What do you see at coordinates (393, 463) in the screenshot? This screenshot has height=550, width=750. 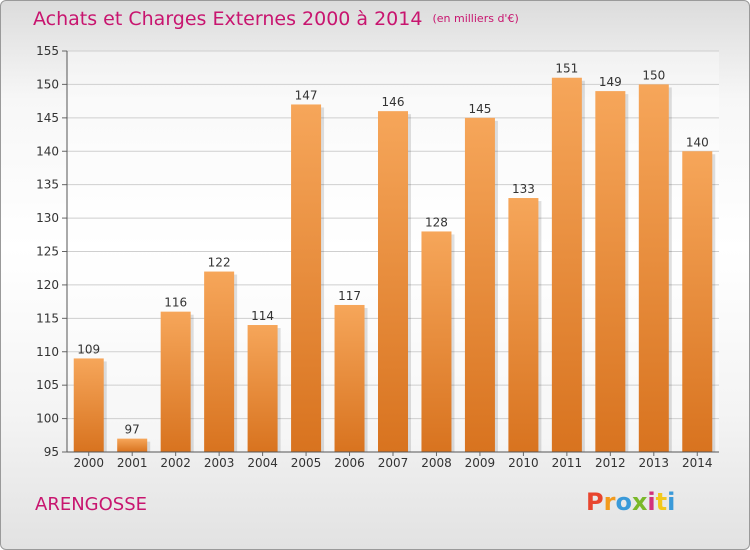 I see `x-tick-label: 2007` at bounding box center [393, 463].